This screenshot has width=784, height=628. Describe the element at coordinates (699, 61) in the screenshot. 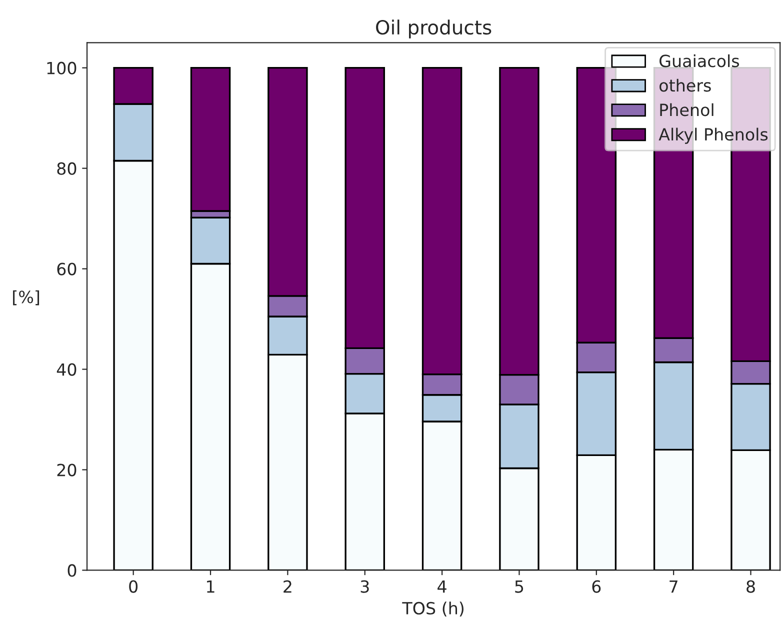

I see `legend-label: Guaiacols` at that location.